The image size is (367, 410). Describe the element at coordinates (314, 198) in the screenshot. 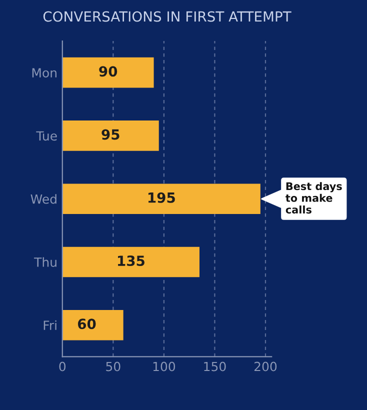

I see `annotation: Best days to make calls` at that location.